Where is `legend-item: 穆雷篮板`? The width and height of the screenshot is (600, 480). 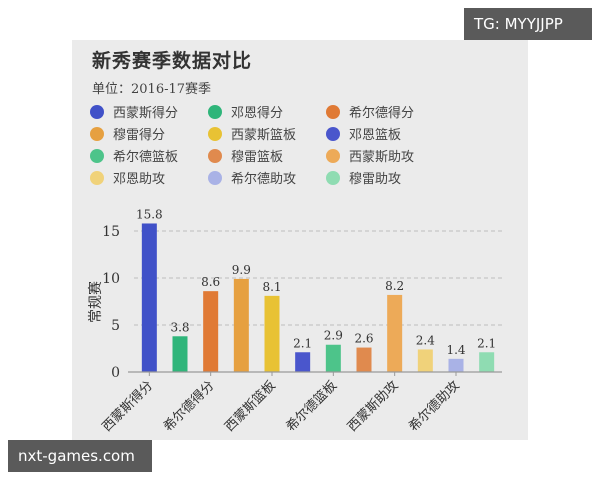
legend-item: 穆雷篮板 is located at coordinates (245, 155).